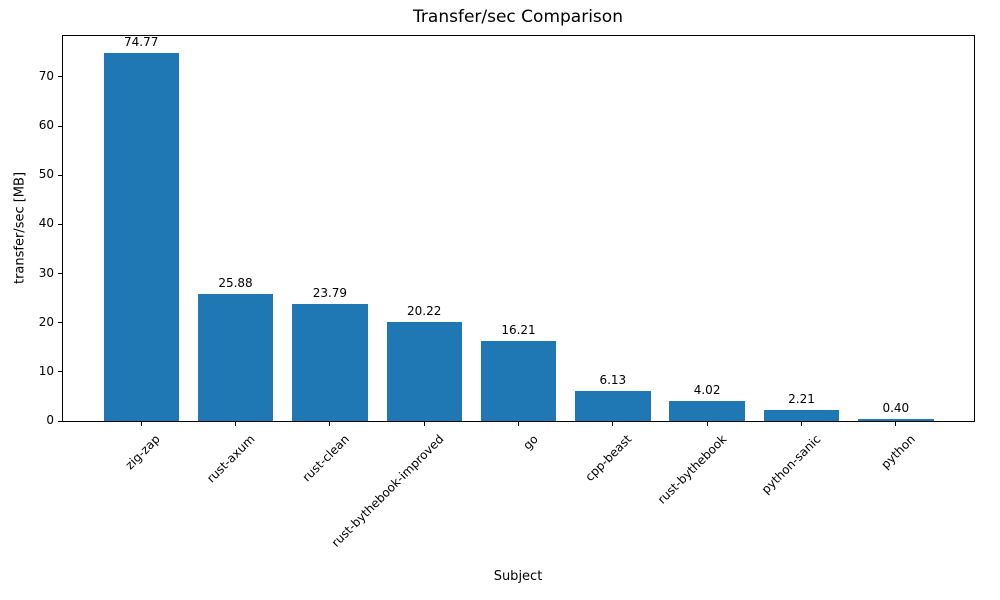 The image size is (1000, 600). I want to click on bar-rust-axum, so click(235, 357).